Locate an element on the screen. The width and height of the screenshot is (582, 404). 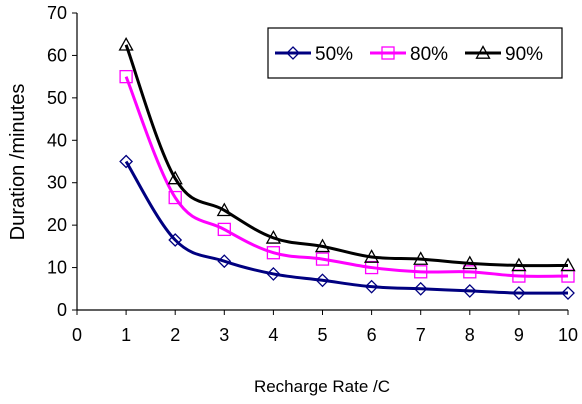
x-tick-label: 0 is located at coordinates (77, 335).